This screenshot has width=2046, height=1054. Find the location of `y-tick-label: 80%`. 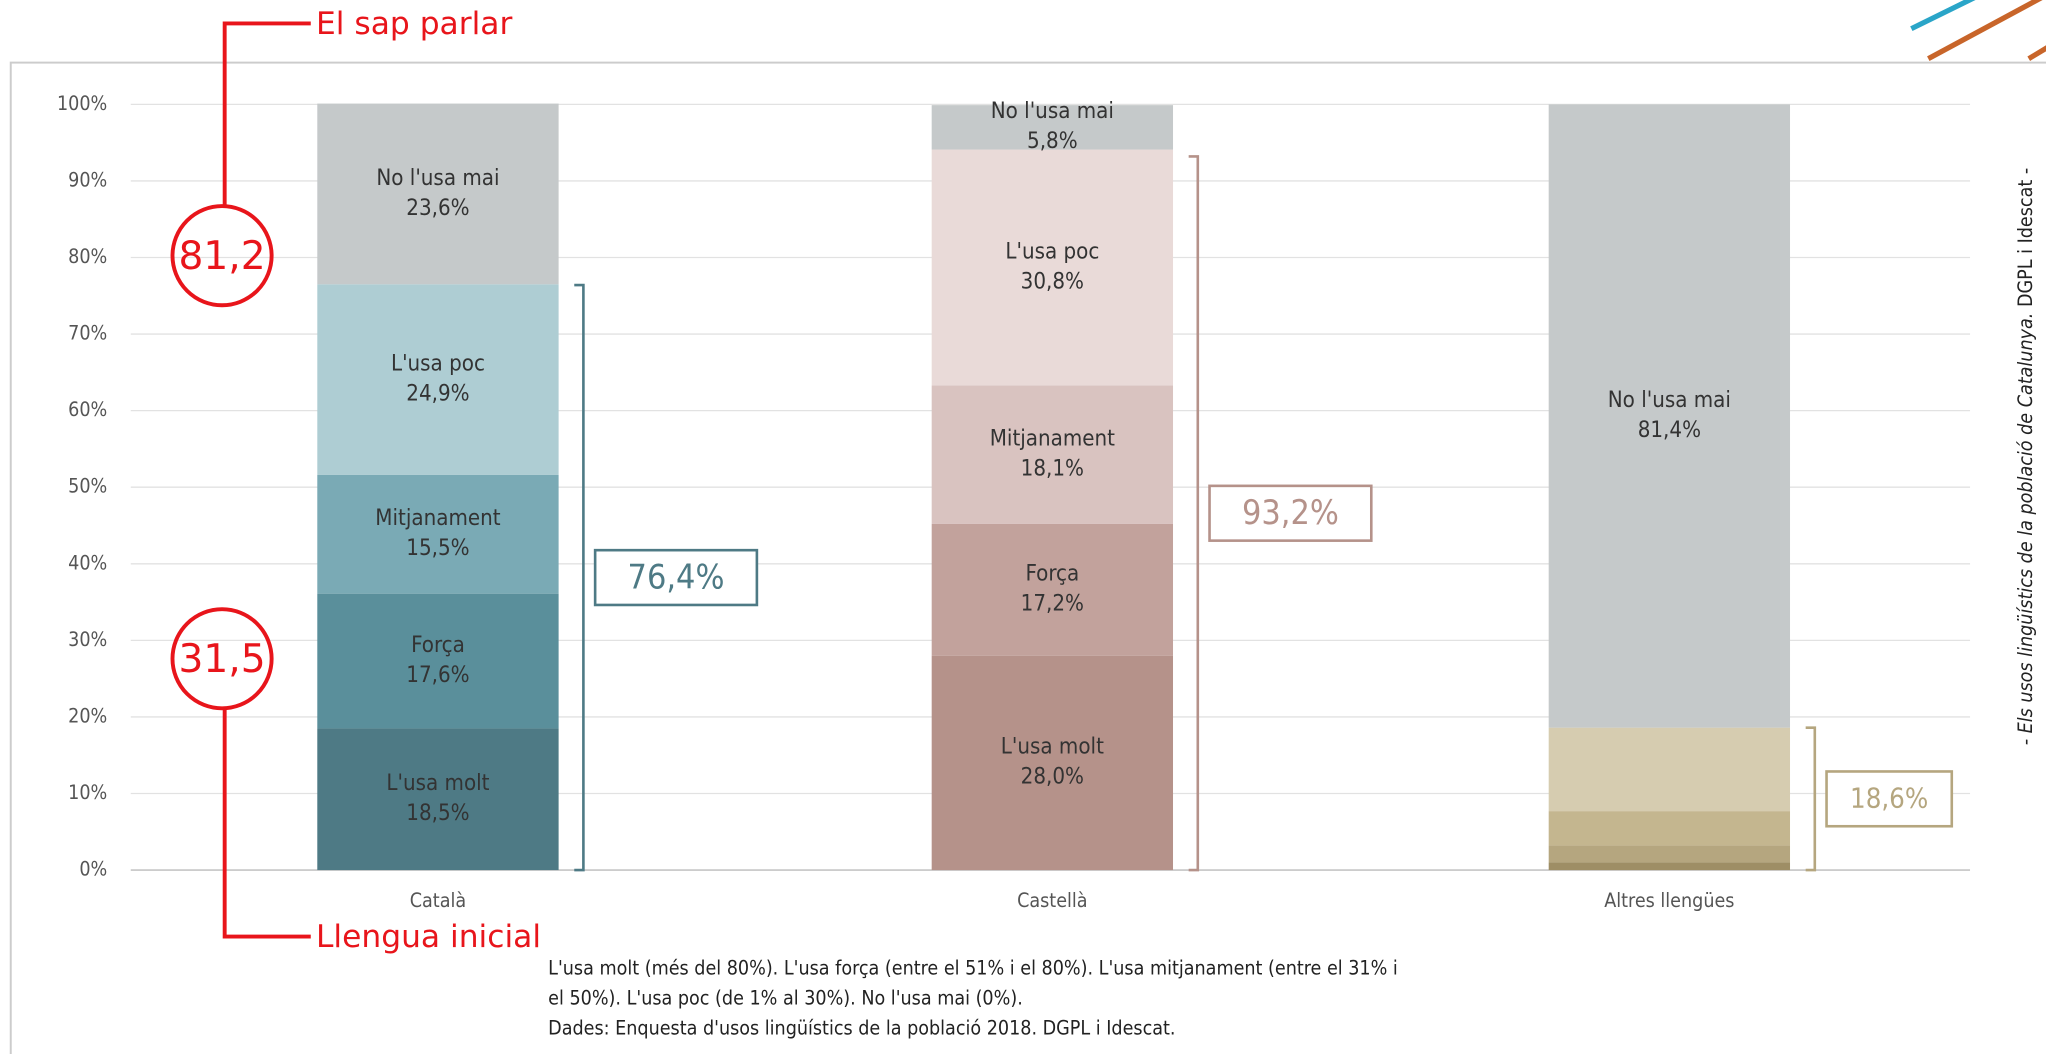

y-tick-label: 80% is located at coordinates (87, 256).